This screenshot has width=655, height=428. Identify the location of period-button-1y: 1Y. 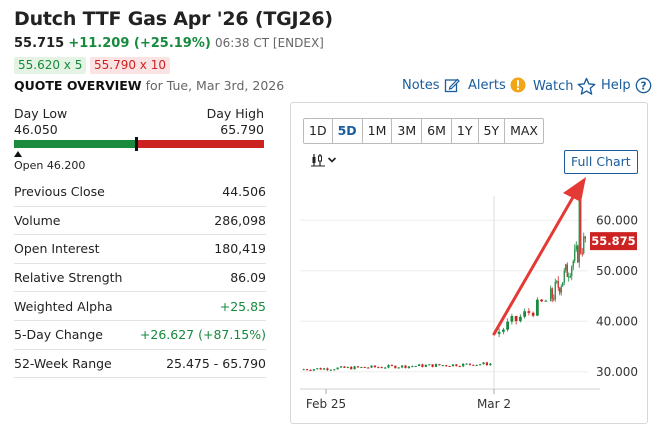
(465, 131).